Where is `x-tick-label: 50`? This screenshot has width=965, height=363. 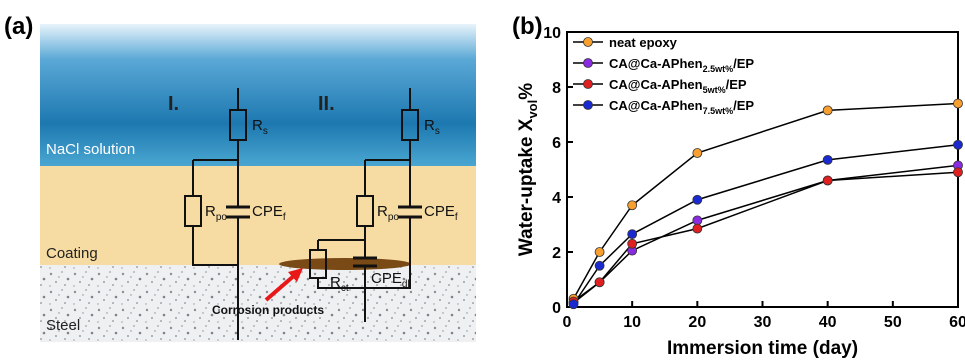
x-tick-label: 50 is located at coordinates (893, 322).